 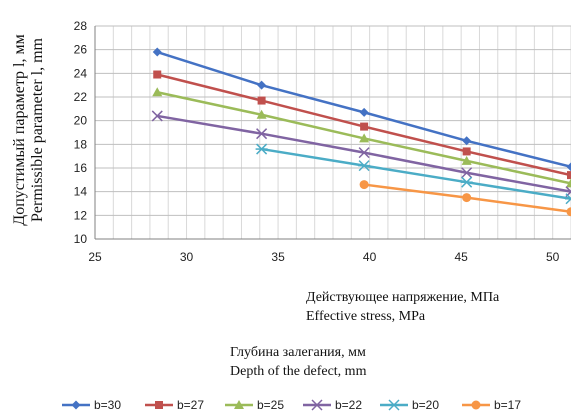 I want to click on annotation-en: Effective stress, MPa, so click(x=366, y=316).